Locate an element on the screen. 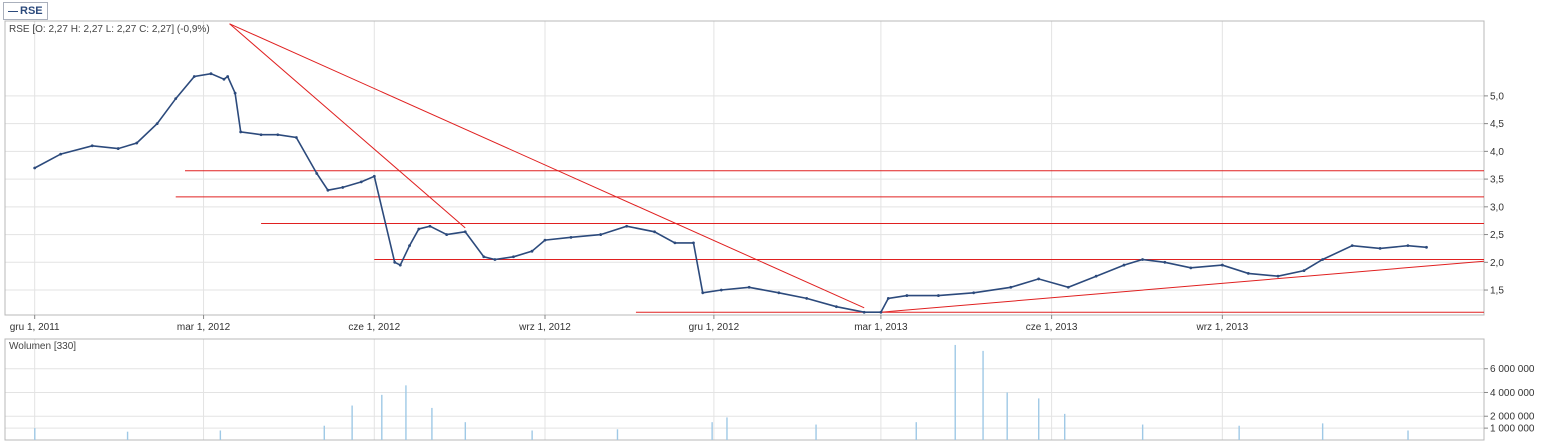 The image size is (1544, 443). price-y-tick-label: 5,0 is located at coordinates (1497, 96).